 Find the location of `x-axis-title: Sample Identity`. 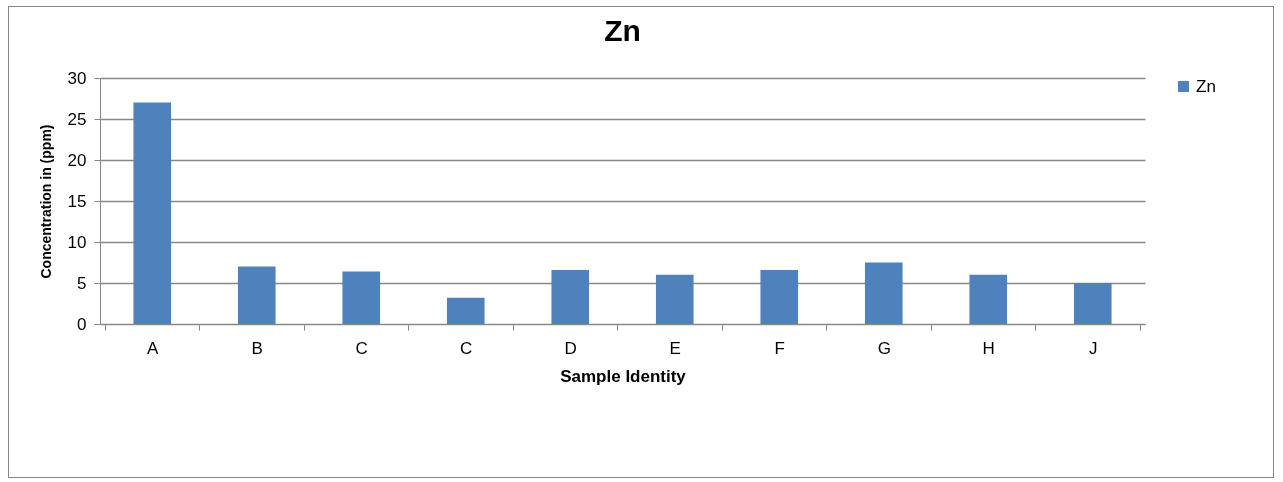

x-axis-title: Sample Identity is located at coordinates (623, 376).